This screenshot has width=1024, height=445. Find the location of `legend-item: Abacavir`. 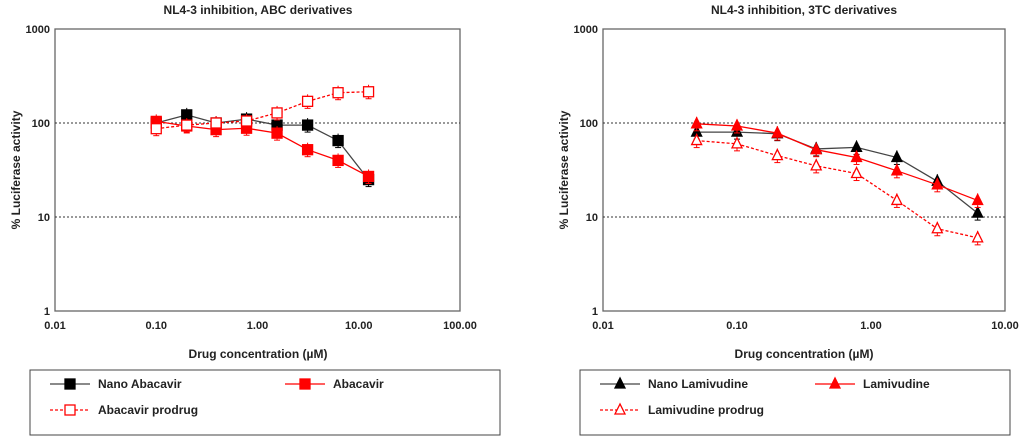

legend-item: Abacavir is located at coordinates (334, 384).